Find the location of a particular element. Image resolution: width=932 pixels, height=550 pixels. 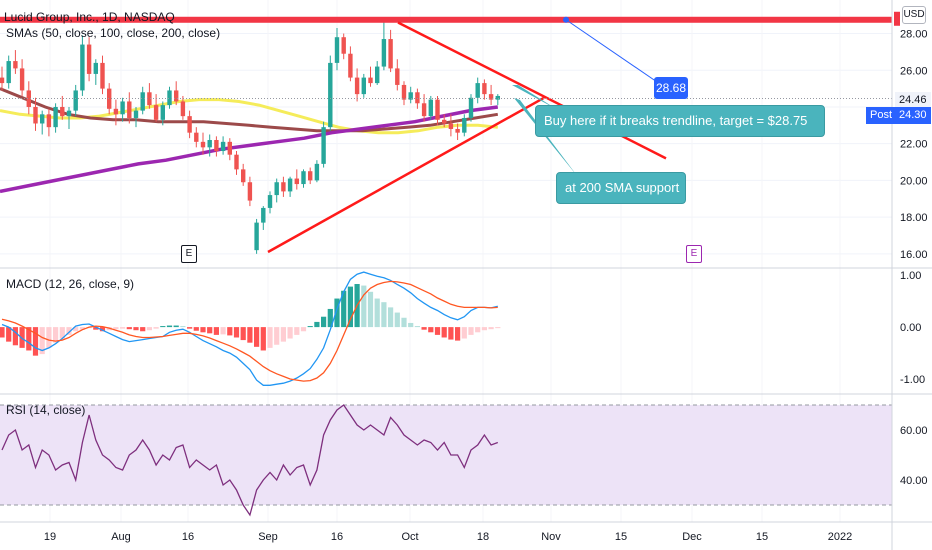

macd-signal-line is located at coordinates (249, 331).